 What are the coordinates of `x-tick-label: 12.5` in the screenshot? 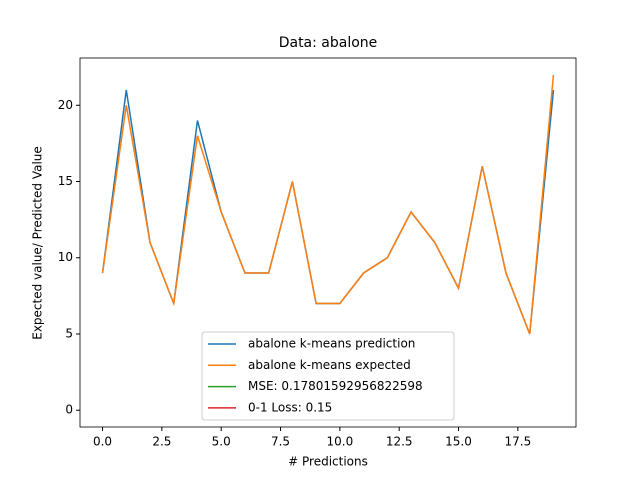 It's located at (399, 442).